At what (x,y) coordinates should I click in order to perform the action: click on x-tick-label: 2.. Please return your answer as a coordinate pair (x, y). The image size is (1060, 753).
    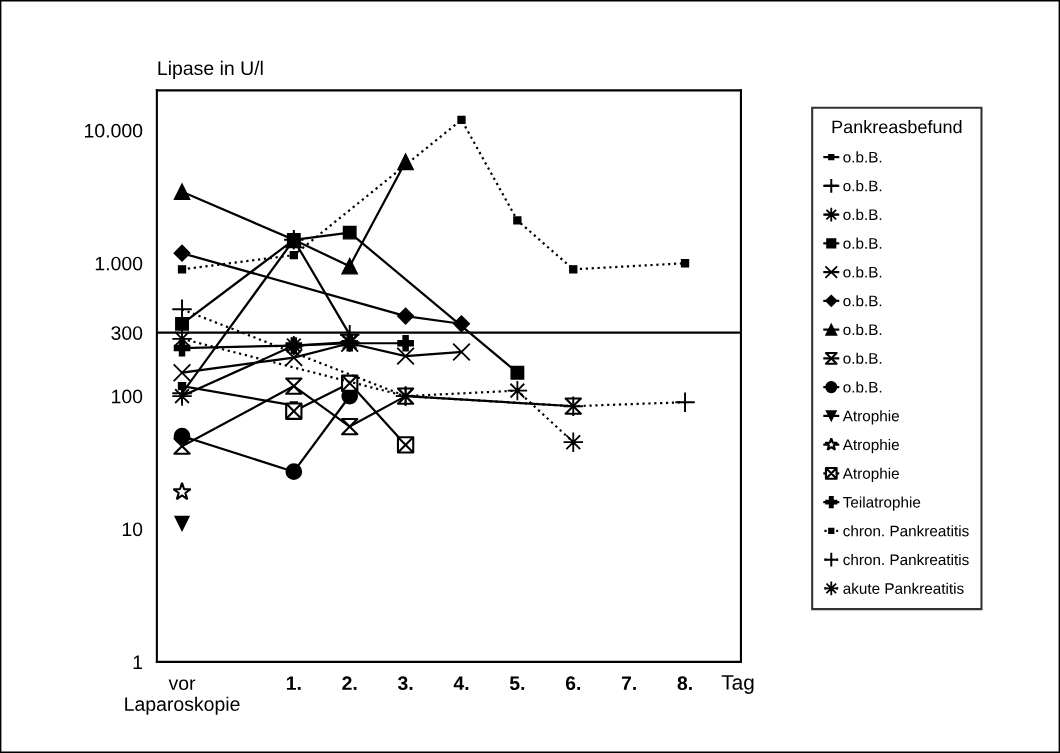
    Looking at the image, I should click on (349, 683).